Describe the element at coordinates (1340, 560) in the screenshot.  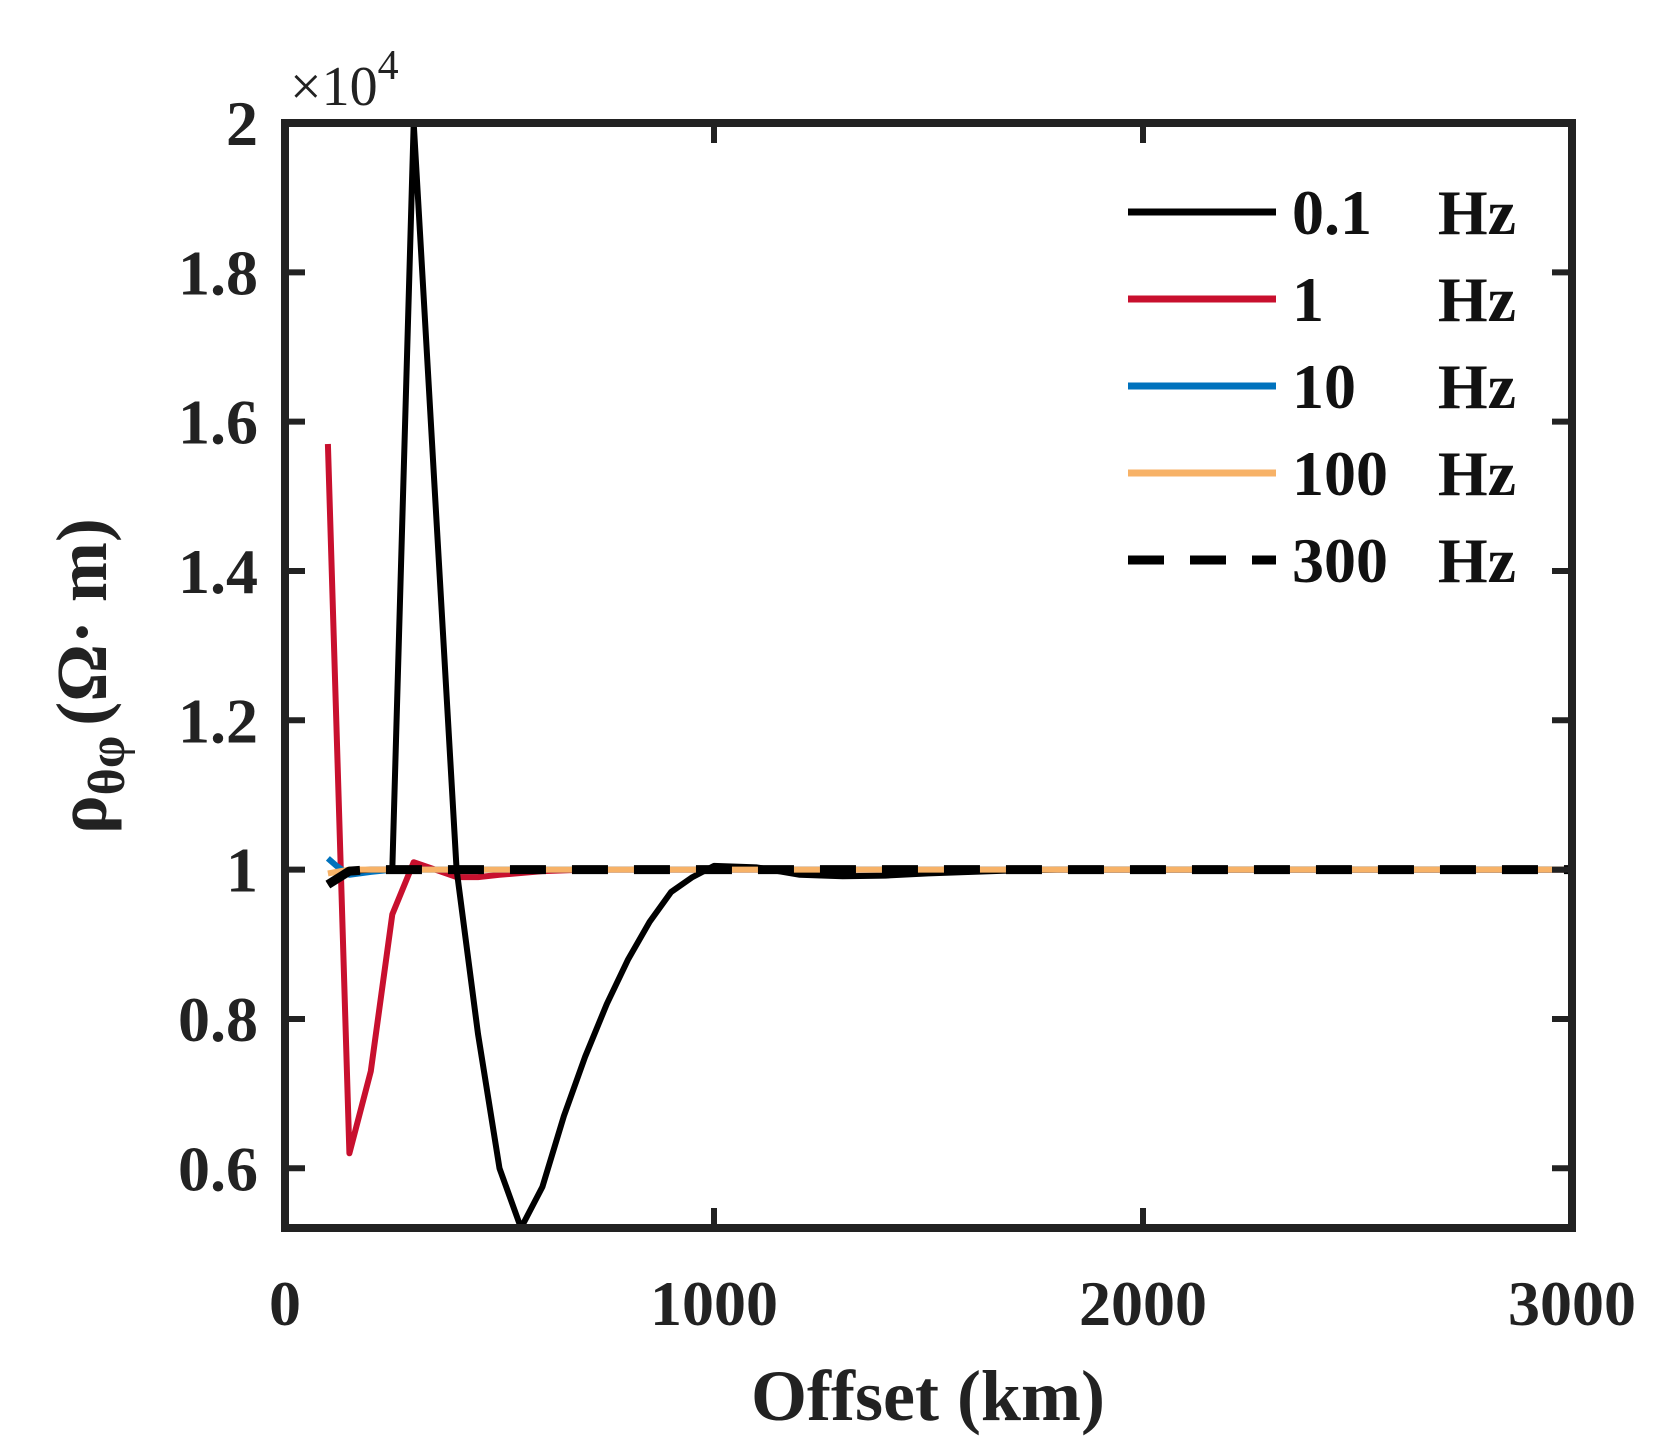
I see `legend-name: 300` at that location.